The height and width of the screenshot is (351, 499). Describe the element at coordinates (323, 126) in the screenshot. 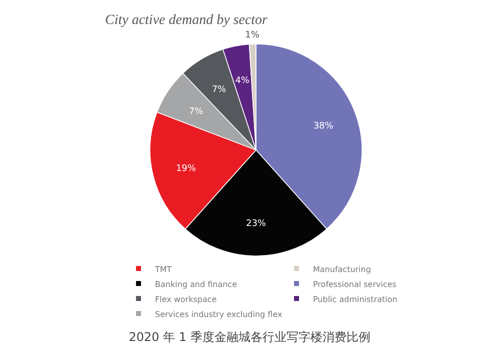

I see `data-label: 38%` at that location.